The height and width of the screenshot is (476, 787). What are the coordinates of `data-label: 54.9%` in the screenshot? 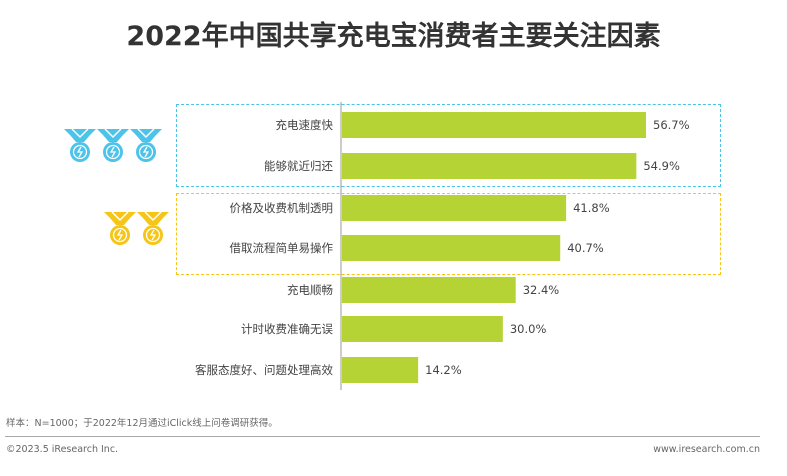 It's located at (661, 166).